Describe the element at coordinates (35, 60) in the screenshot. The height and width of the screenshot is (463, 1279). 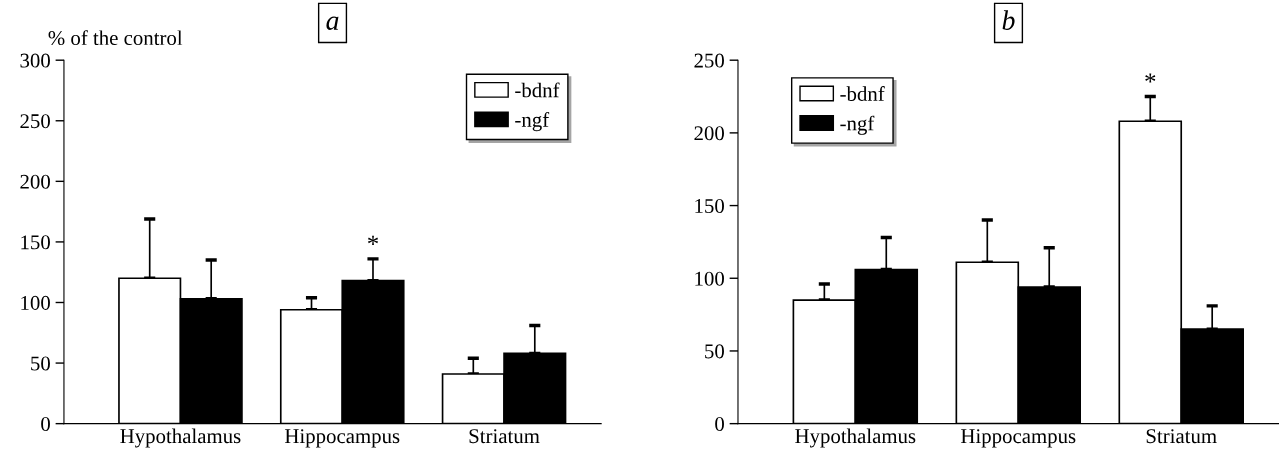
I see `y-tick-label: 300` at that location.